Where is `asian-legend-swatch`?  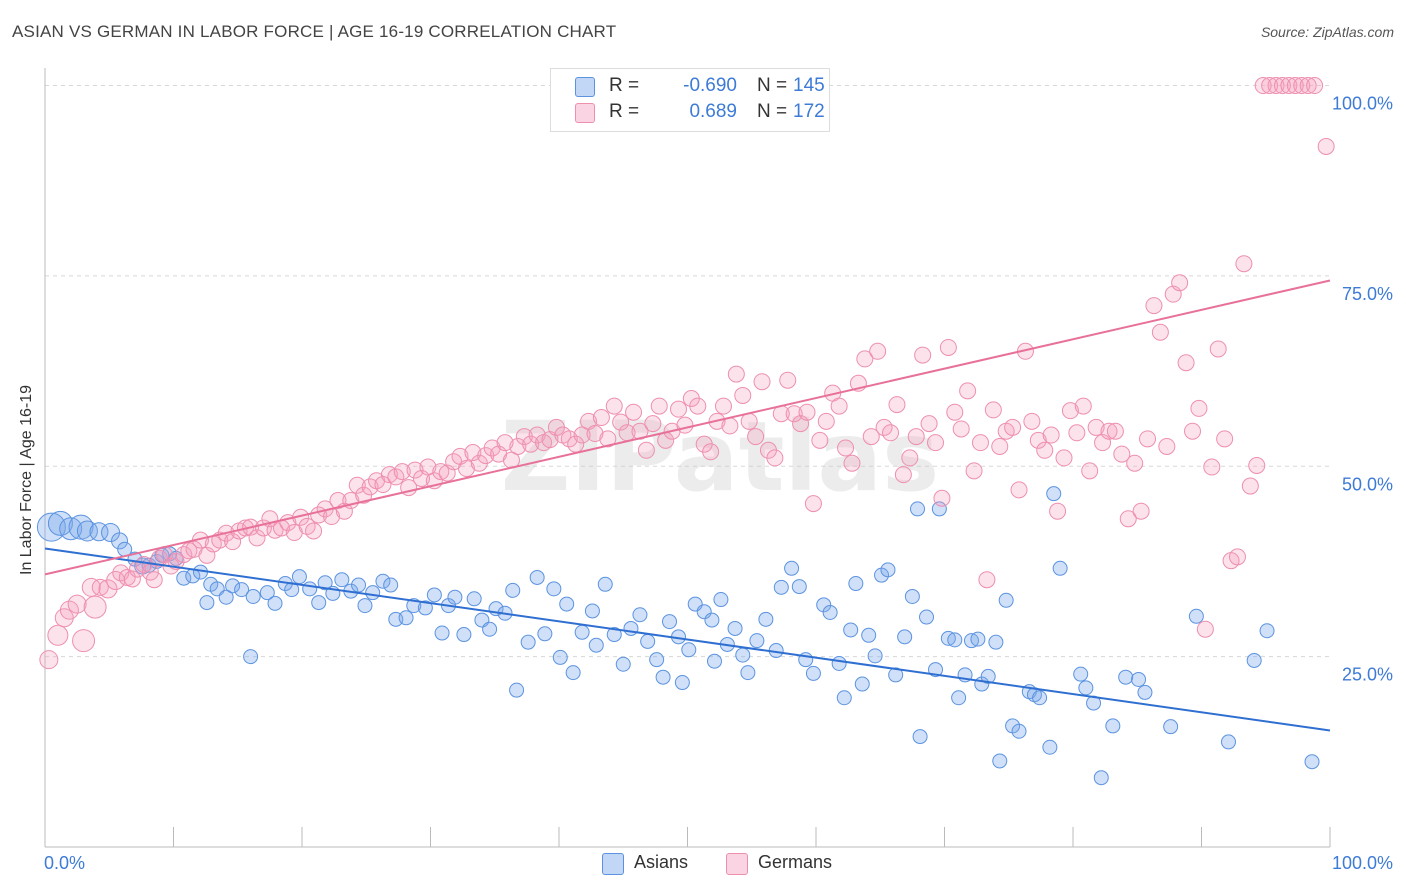
asian-legend-swatch is located at coordinates (613, 864).